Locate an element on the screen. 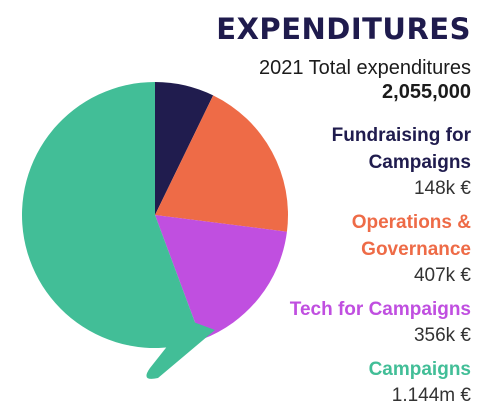 The image size is (499, 417). legend-label: Operations & is located at coordinates (411, 222).